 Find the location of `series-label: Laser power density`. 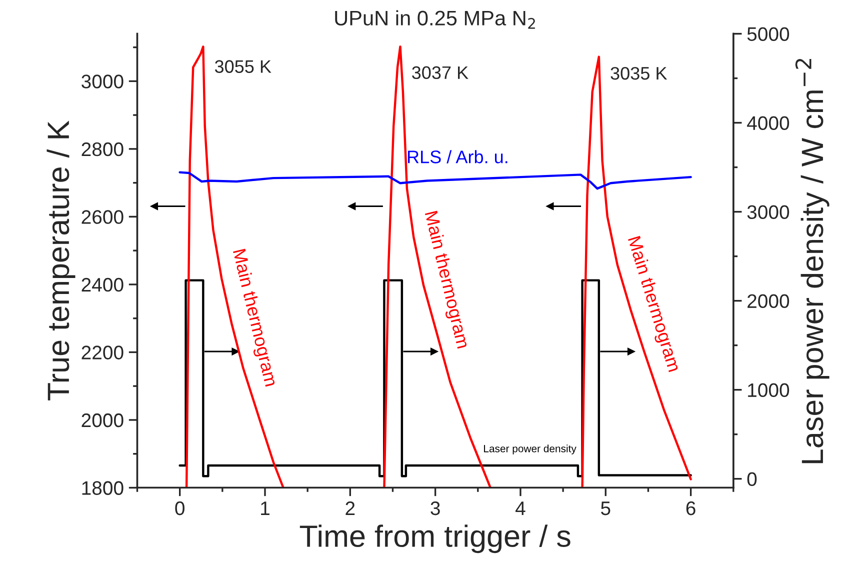

series-label: Laser power density is located at coordinates (530, 449).